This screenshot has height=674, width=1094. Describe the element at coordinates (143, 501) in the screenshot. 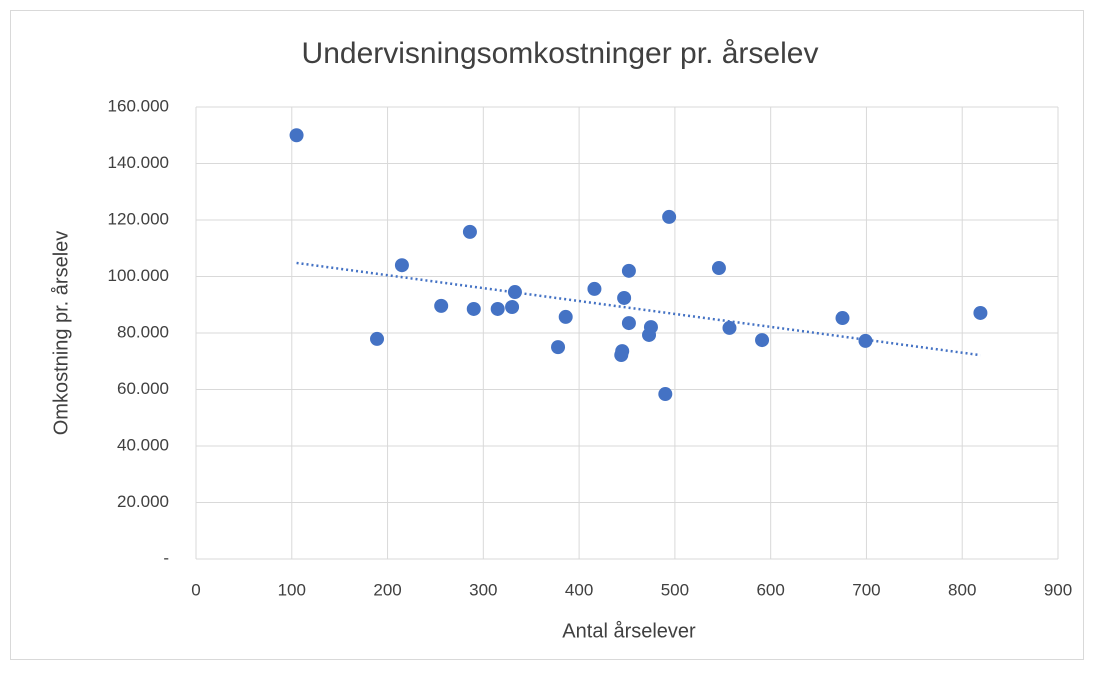

I see `y-tick-label: 20.000` at that location.